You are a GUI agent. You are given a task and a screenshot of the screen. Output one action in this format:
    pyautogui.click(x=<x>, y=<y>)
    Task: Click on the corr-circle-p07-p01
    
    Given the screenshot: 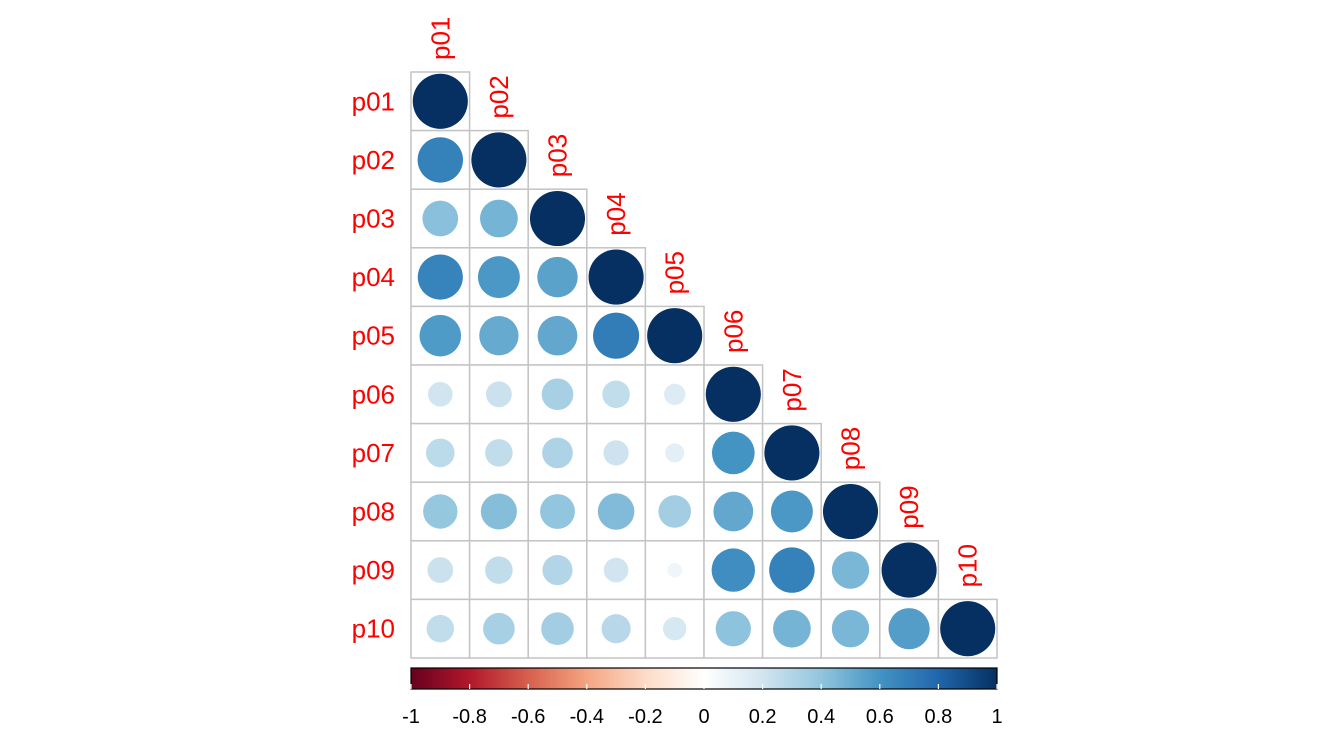 What is the action you would take?
    pyautogui.click(x=440, y=453)
    